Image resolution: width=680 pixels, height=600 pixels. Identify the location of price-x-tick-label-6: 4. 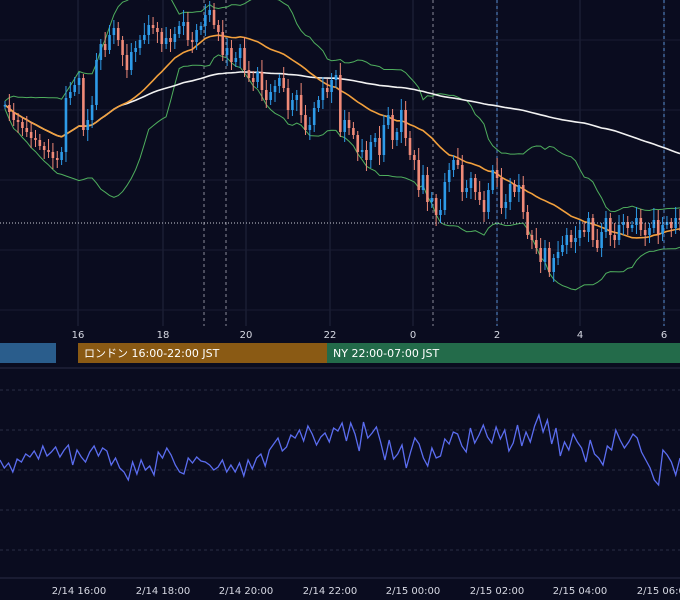
(580, 335).